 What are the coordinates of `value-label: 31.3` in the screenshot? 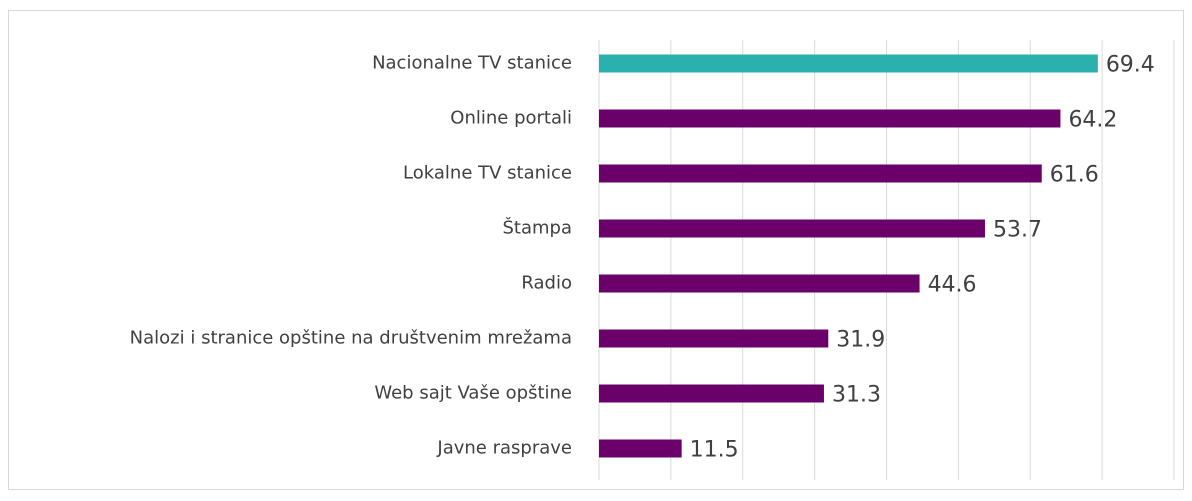 It's located at (856, 395).